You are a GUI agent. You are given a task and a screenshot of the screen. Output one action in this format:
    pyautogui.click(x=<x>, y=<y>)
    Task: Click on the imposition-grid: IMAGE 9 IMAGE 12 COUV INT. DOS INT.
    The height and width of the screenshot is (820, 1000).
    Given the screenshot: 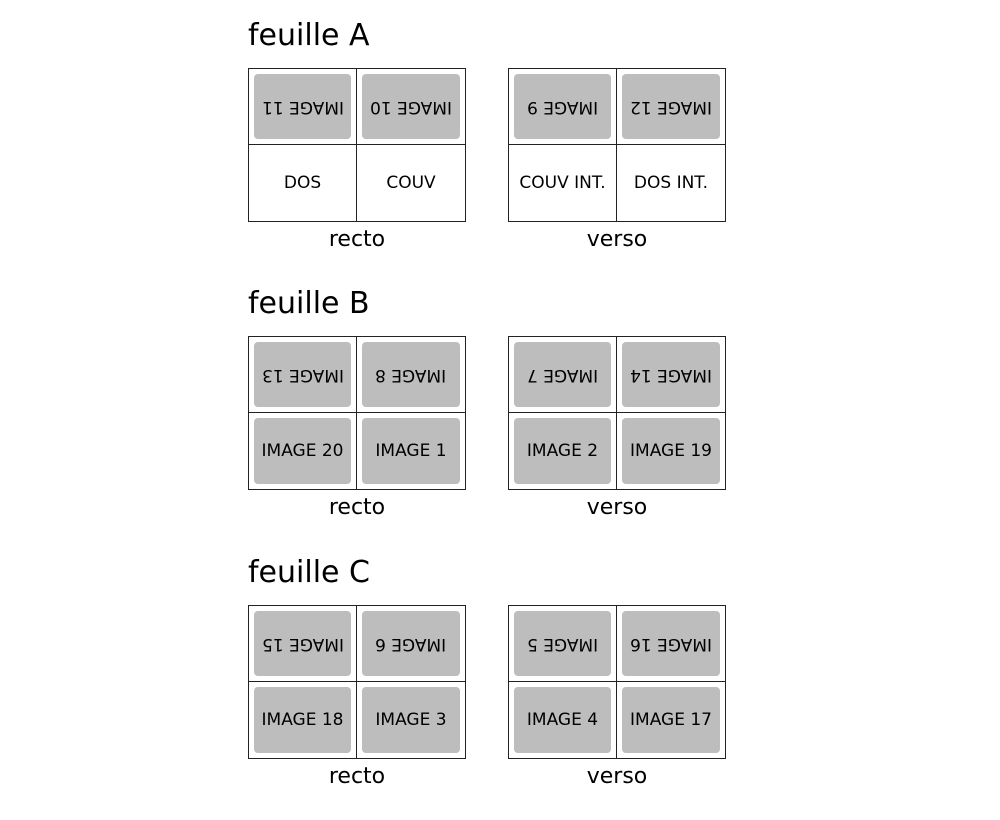 What is the action you would take?
    pyautogui.click(x=617, y=145)
    